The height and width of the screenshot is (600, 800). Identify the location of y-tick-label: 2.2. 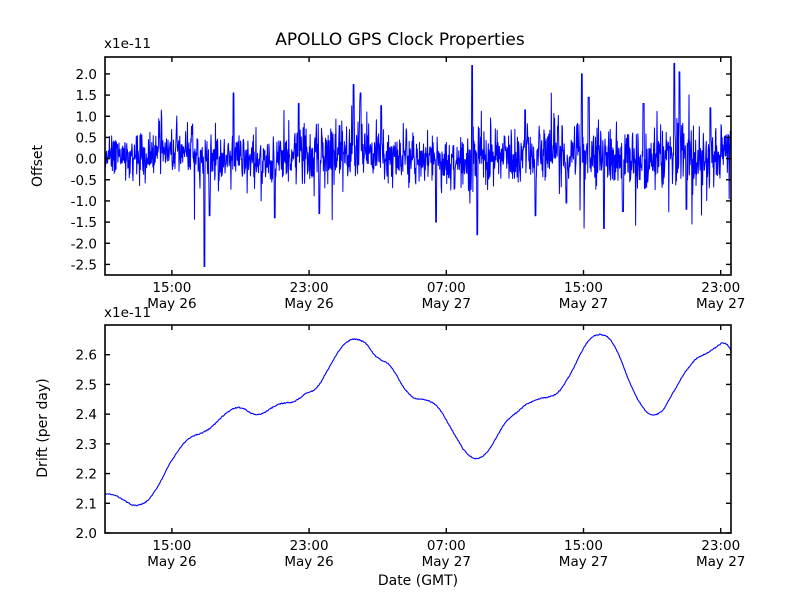
(86, 475).